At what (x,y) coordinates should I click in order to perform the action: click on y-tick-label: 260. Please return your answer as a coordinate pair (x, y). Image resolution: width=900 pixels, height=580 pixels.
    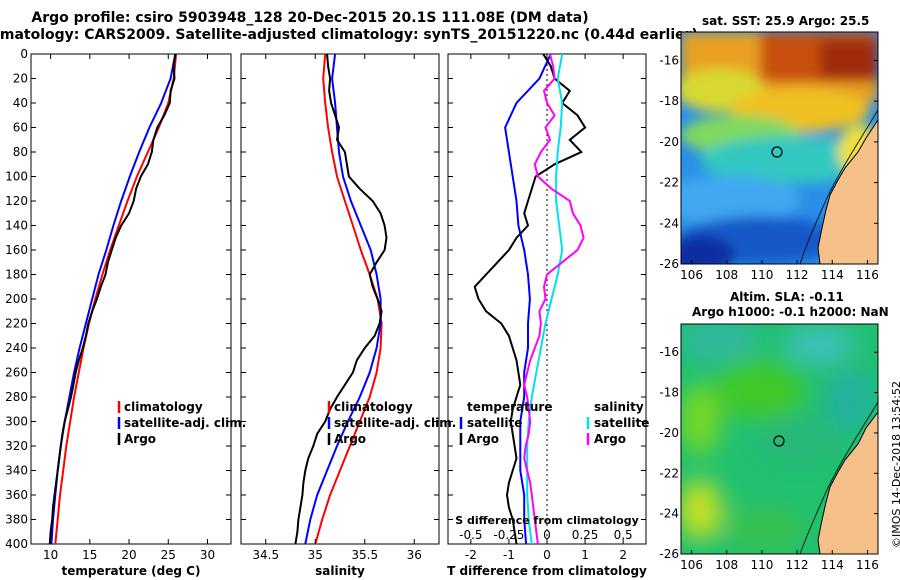
    Looking at the image, I should click on (16, 373).